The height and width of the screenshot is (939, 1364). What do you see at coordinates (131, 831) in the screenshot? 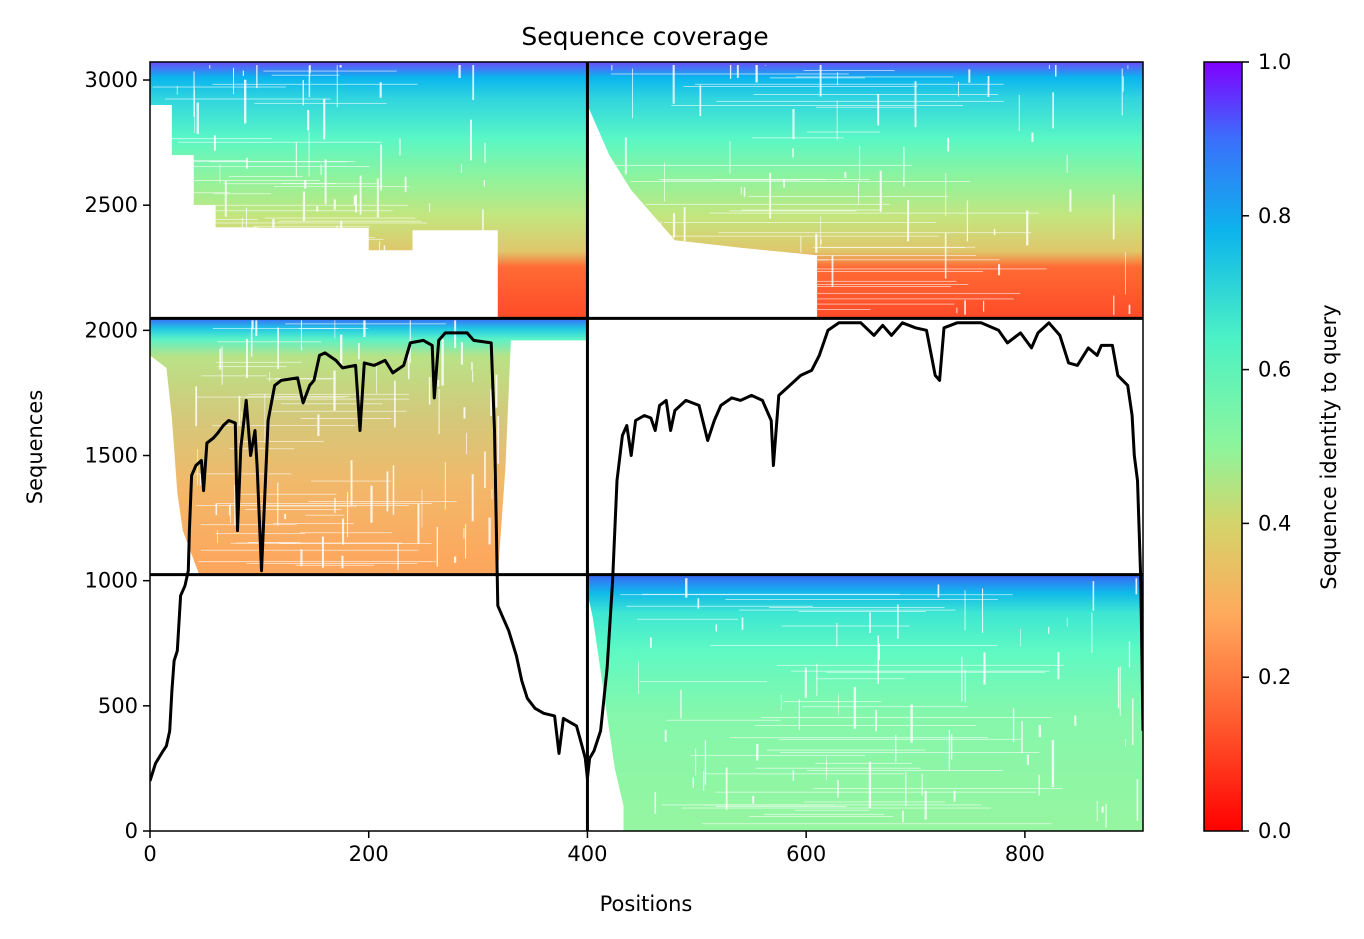
I see `y-tick-label: 0` at bounding box center [131, 831].